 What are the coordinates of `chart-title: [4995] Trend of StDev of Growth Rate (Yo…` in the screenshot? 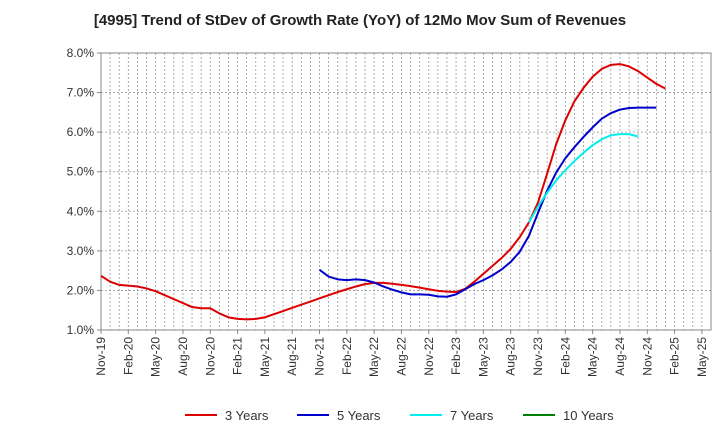 It's located at (360, 20).